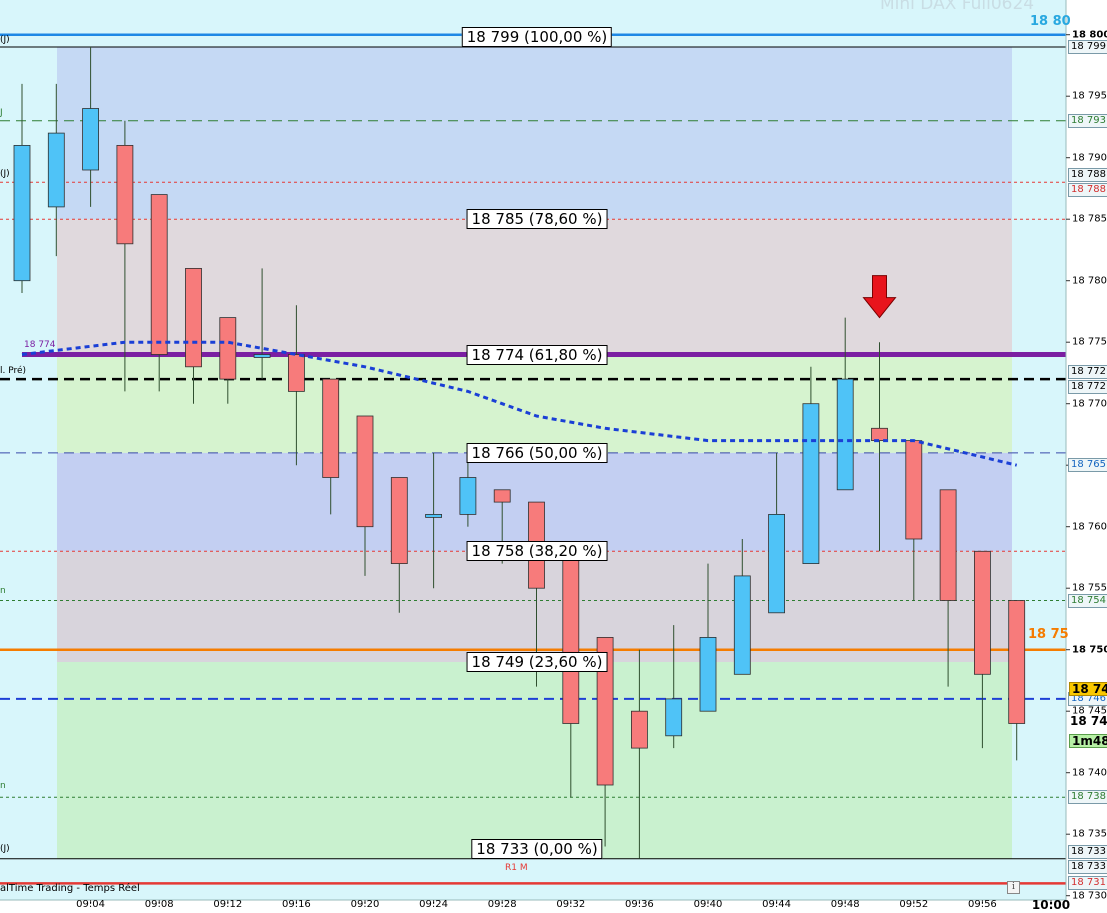 The image size is (1107, 913). Describe the element at coordinates (1048, 634) in the screenshot. I see `orange-level-price-label: 18 75` at that location.